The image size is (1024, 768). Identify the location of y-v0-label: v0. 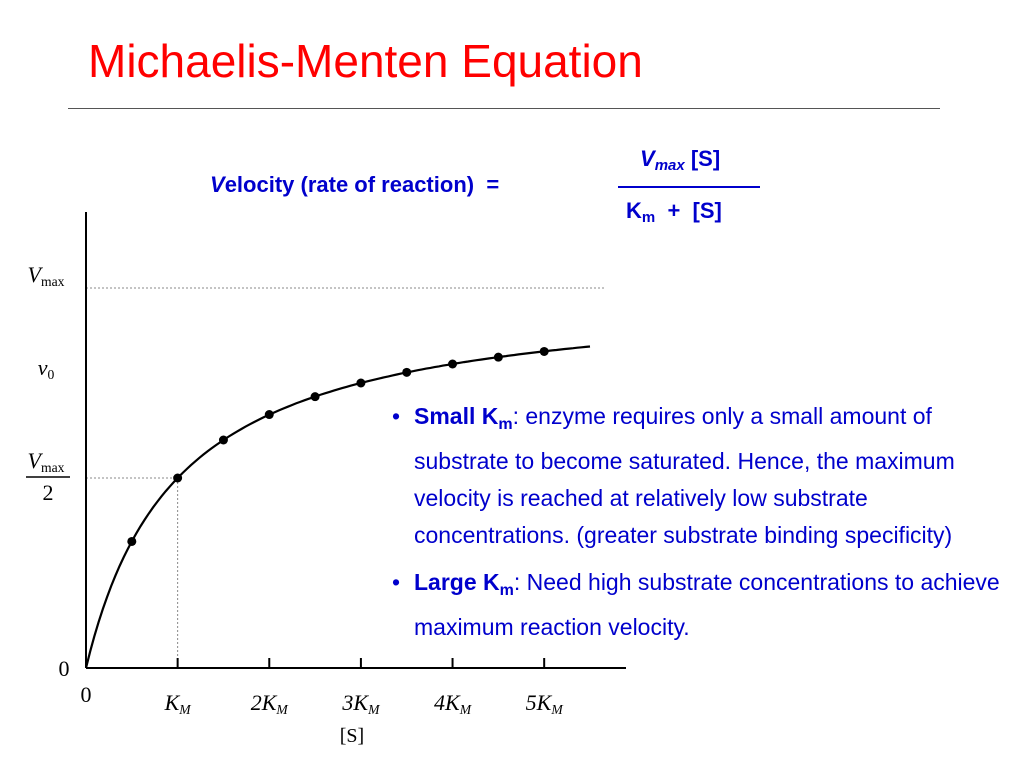
(46, 368).